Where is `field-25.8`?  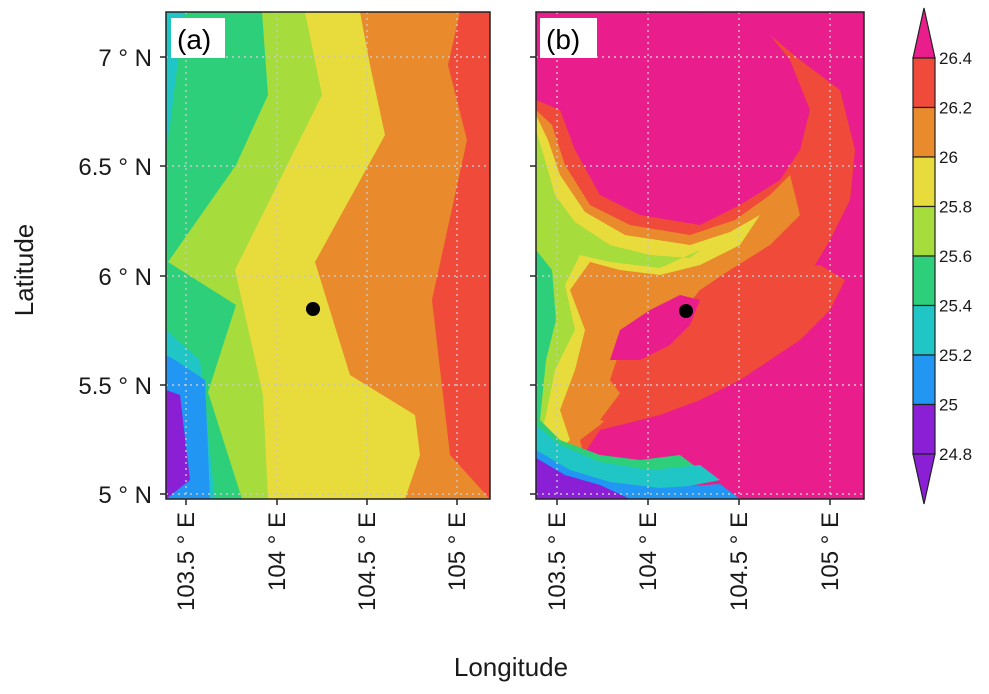
field-25.8 is located at coordinates (648, 292).